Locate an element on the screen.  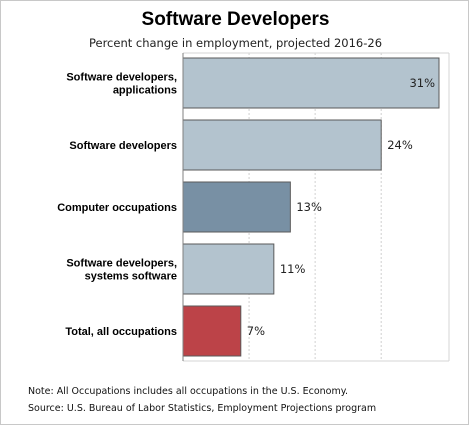
category-label: Computer occupations is located at coordinates (117, 208).